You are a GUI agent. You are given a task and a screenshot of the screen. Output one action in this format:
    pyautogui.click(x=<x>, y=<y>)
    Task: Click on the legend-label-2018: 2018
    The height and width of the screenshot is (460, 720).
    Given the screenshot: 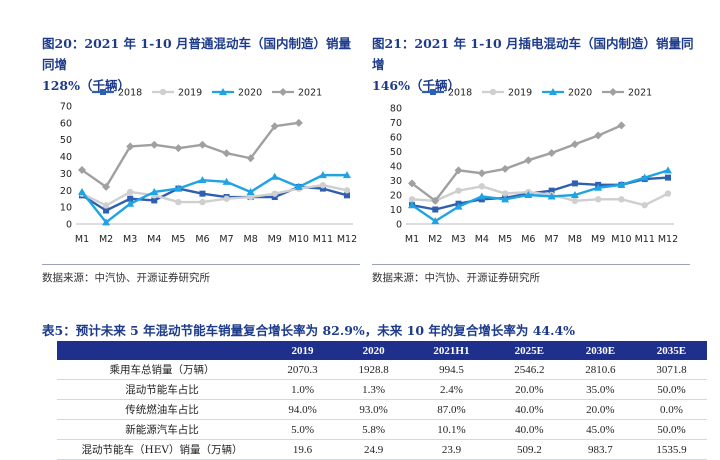 What is the action you would take?
    pyautogui.click(x=130, y=93)
    